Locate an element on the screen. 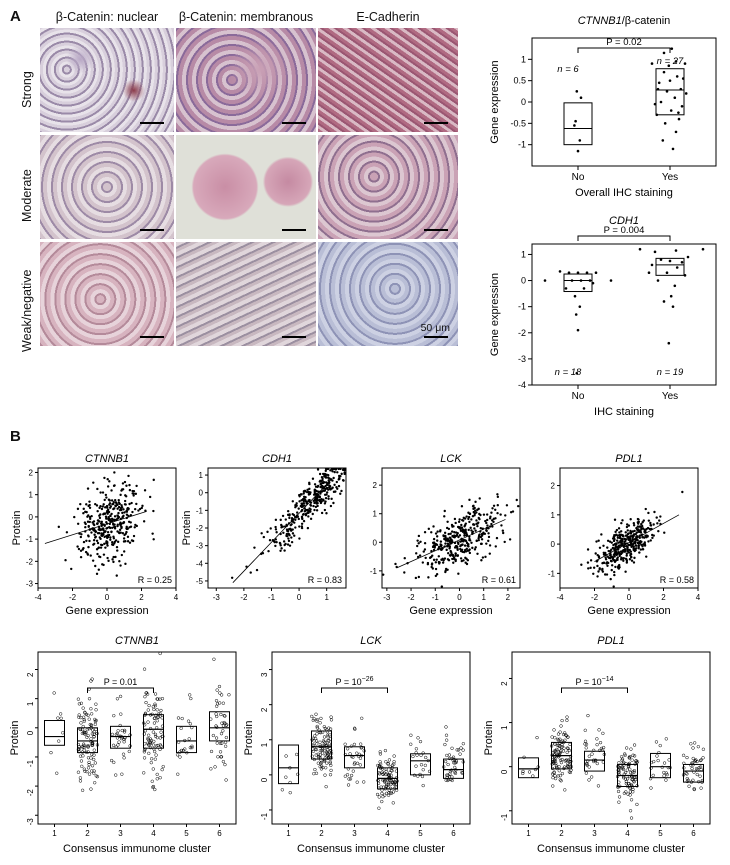  ihc-image-membranous-weak is located at coordinates (246, 294).